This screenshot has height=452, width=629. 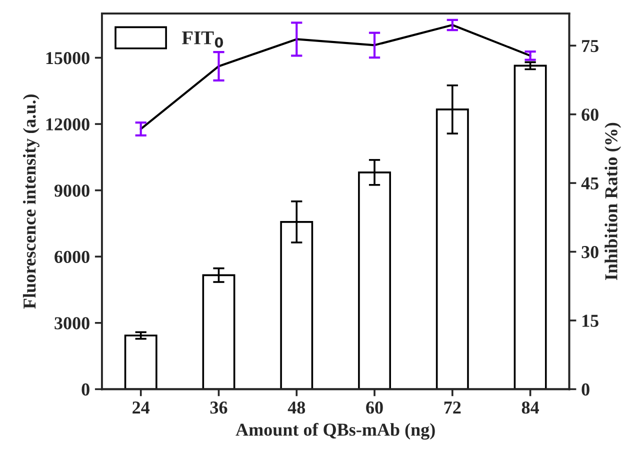 I want to click on line-series, so click(x=336, y=77).